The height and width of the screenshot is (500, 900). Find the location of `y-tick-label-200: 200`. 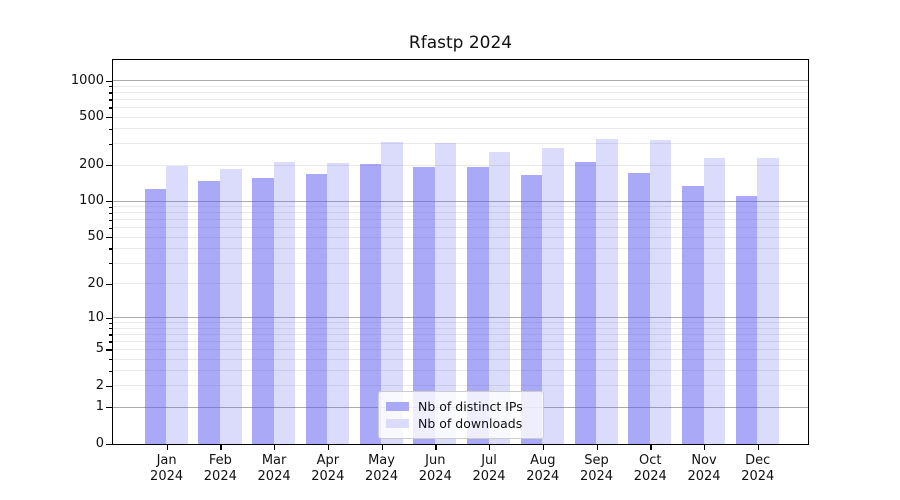

y-tick-label-200: 200 is located at coordinates (91, 164).